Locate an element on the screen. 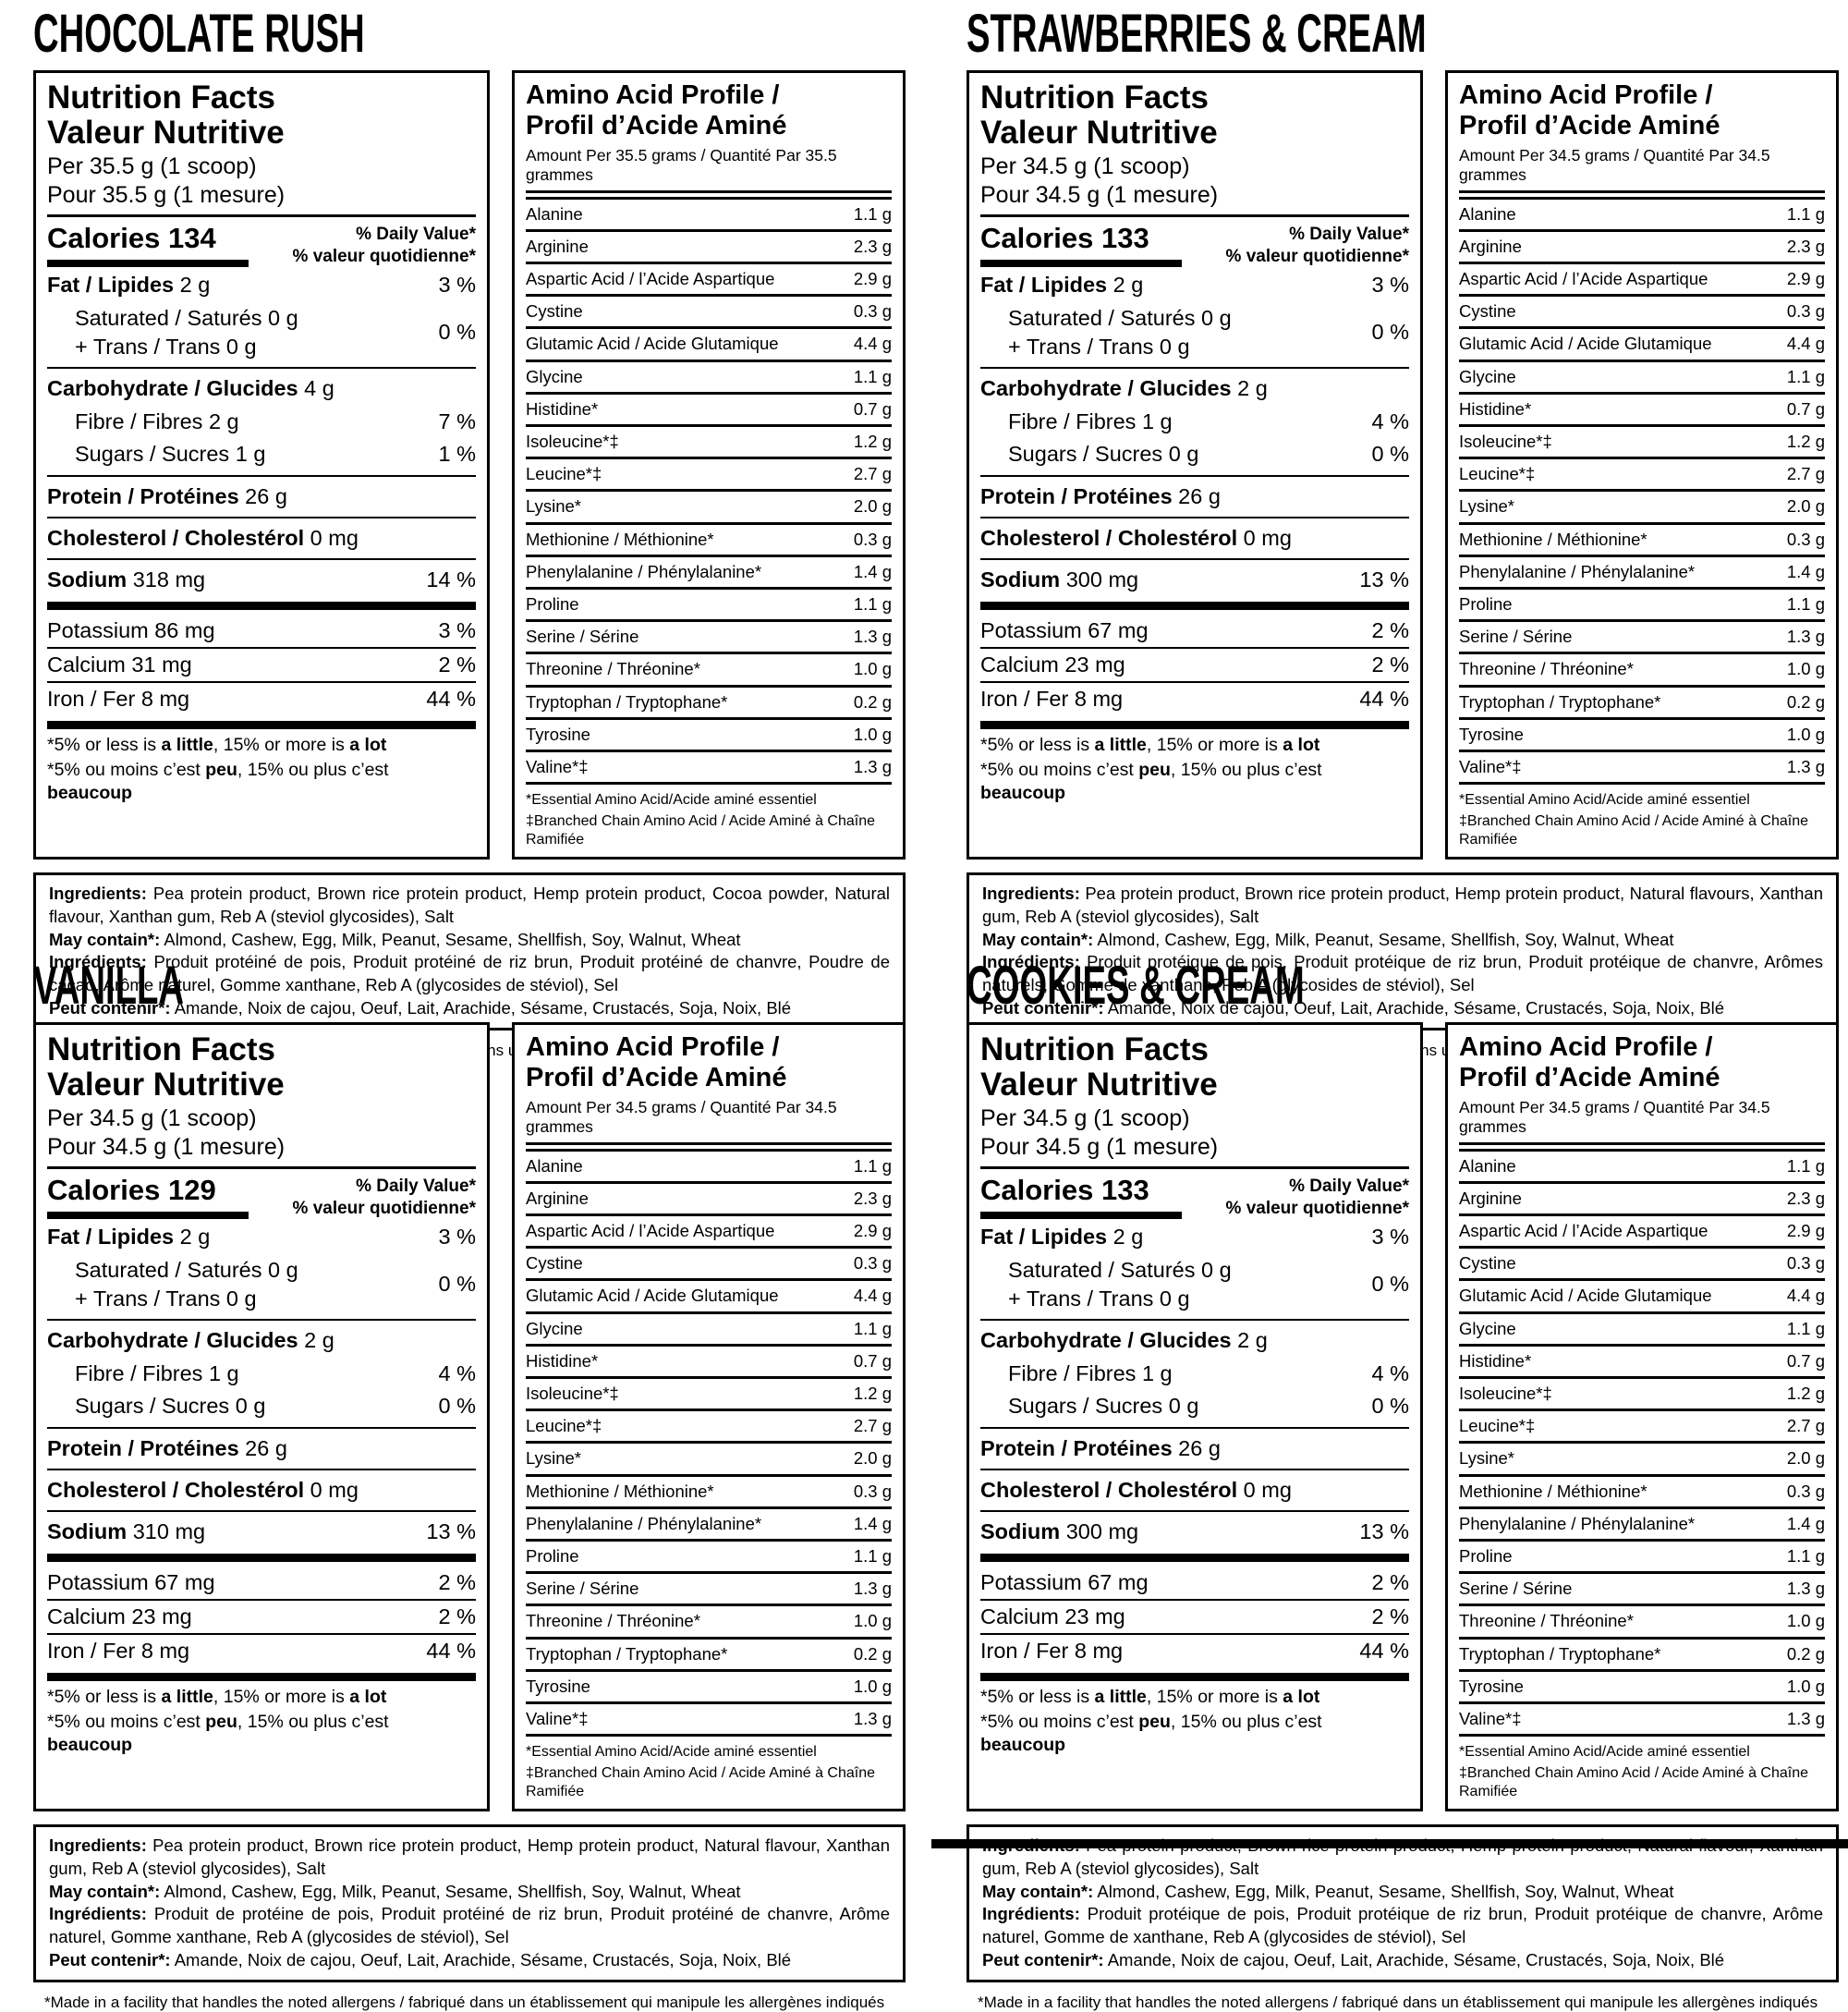 Image resolution: width=1848 pixels, height=2012 pixels. calories-value: 134 is located at coordinates (191, 237).